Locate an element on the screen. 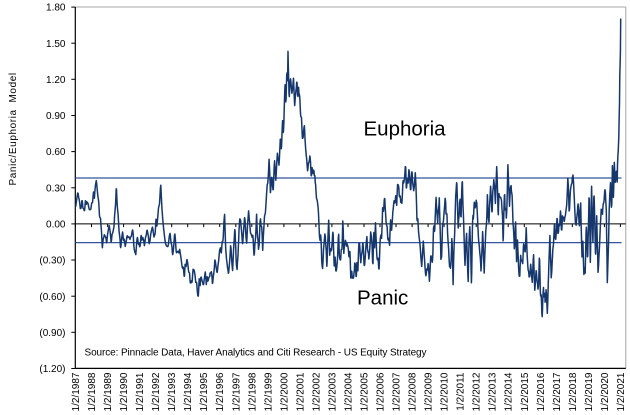  svg-text: (0.90) is located at coordinates (52, 333).